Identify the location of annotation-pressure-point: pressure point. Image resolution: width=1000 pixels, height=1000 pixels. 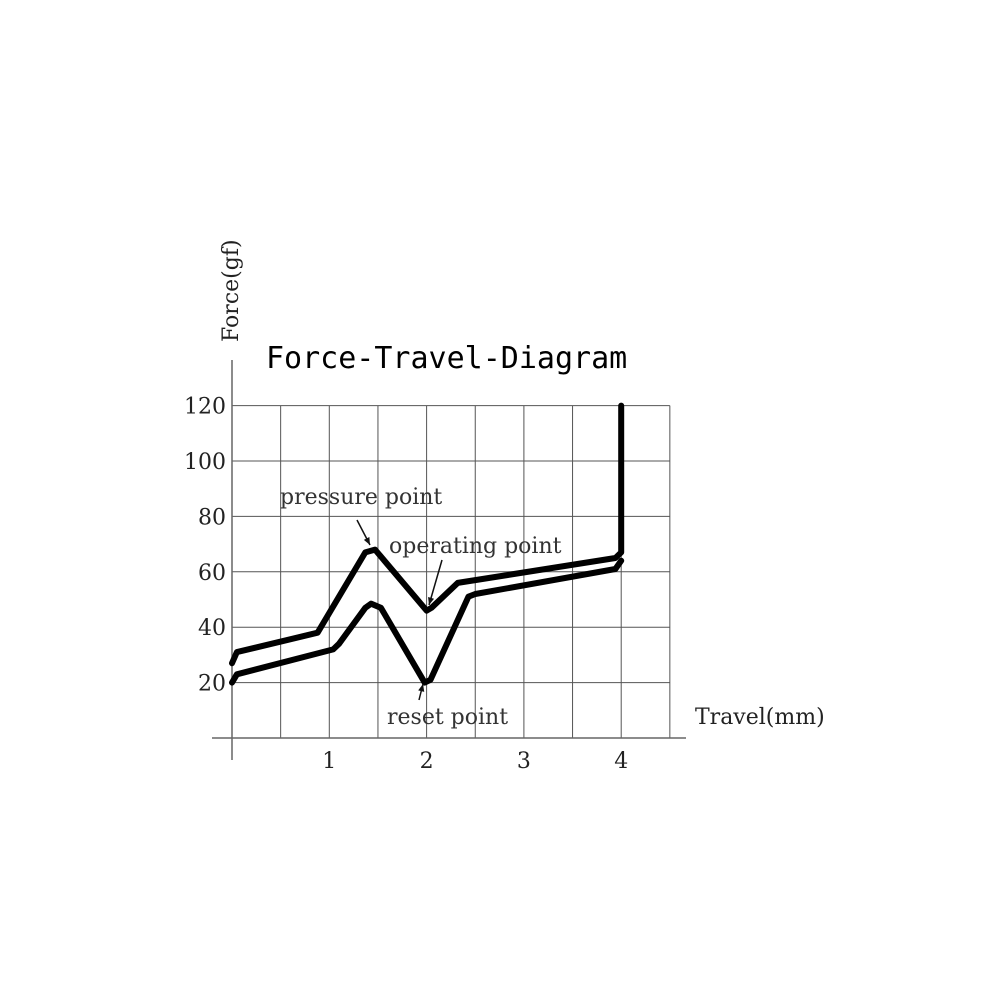
(361, 497).